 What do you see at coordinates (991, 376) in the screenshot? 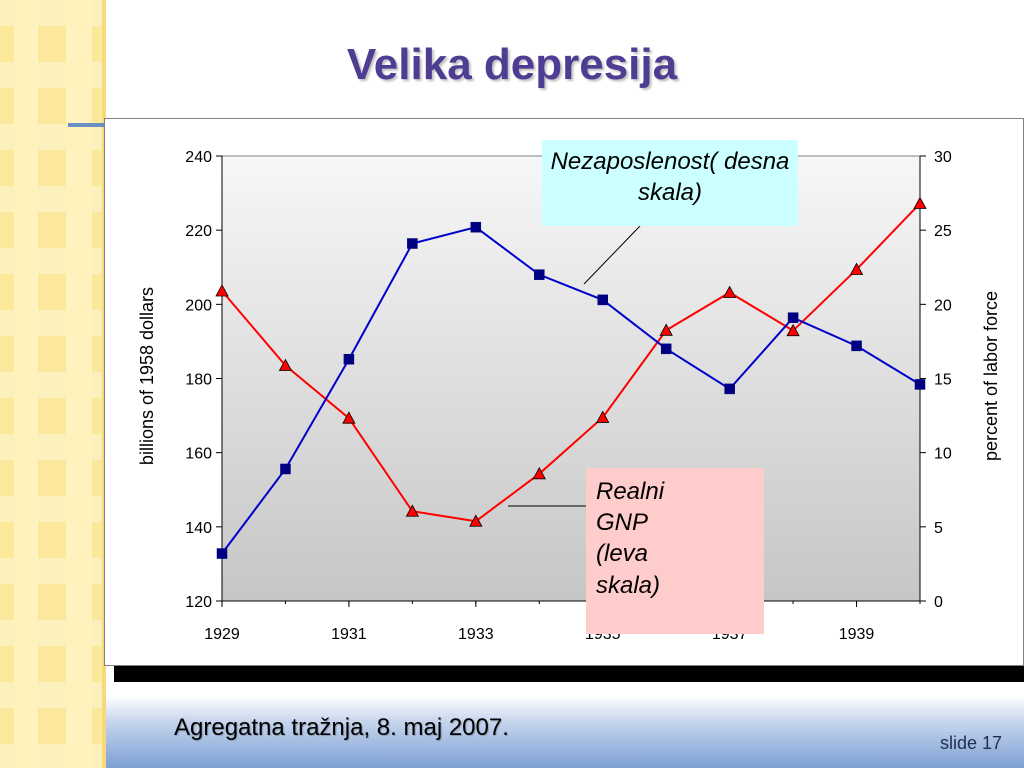
I see `y-axis-label-right: percent of labor force` at bounding box center [991, 376].